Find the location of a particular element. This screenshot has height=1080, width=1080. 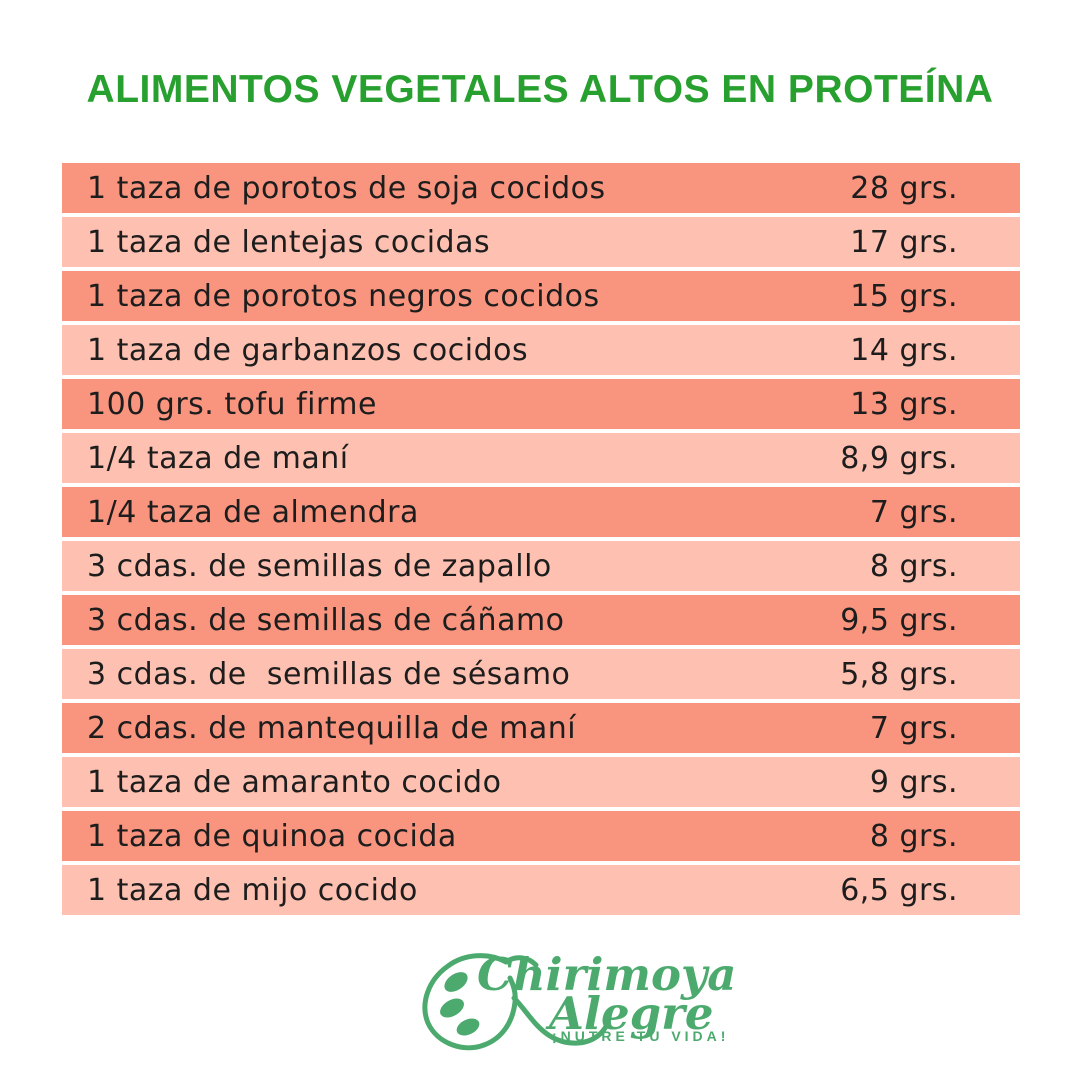

table-row: 1 taza de quinoa cocida 8 grs. is located at coordinates (541, 836).